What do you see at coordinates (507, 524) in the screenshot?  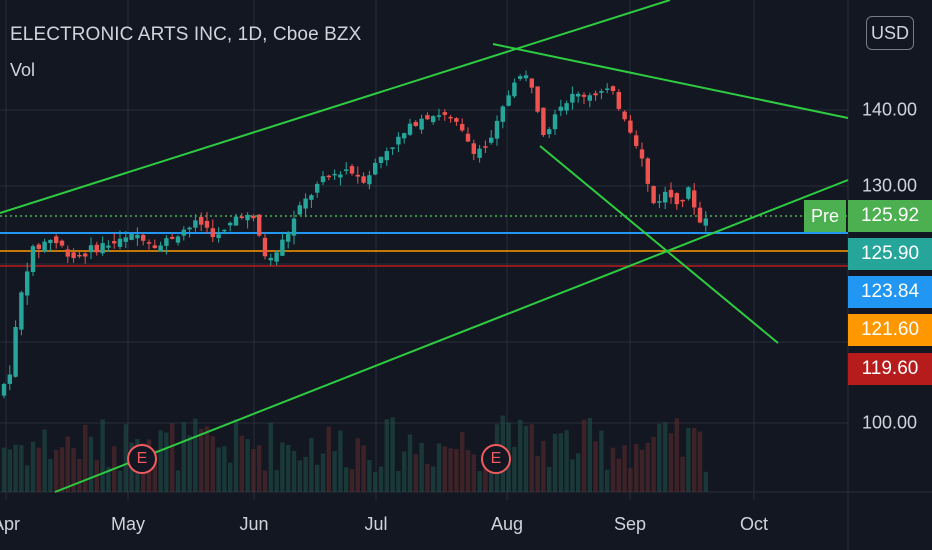 I see `x-tick-label: Aug` at bounding box center [507, 524].